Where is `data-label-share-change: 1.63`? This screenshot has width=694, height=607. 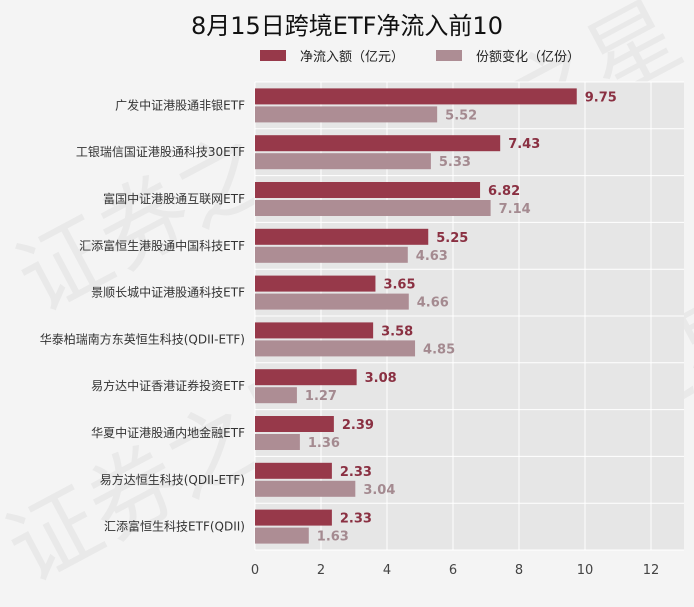
data-label-share-change: 1.63 is located at coordinates (333, 537).